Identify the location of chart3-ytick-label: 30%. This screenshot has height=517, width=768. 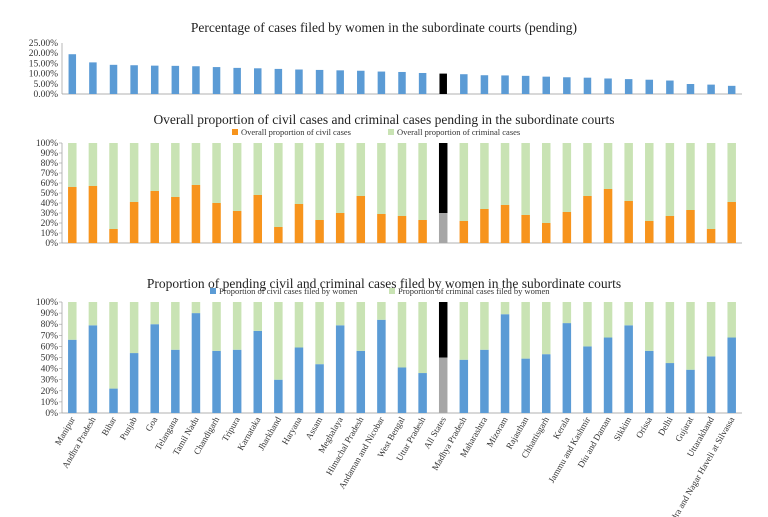
(50, 381).